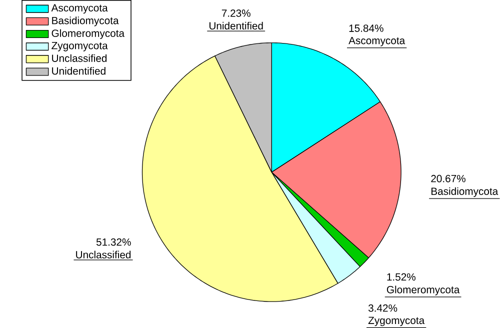 The height and width of the screenshot is (328, 500). What do you see at coordinates (383, 308) in the screenshot?
I see `data-label: 3.42%` at bounding box center [383, 308].